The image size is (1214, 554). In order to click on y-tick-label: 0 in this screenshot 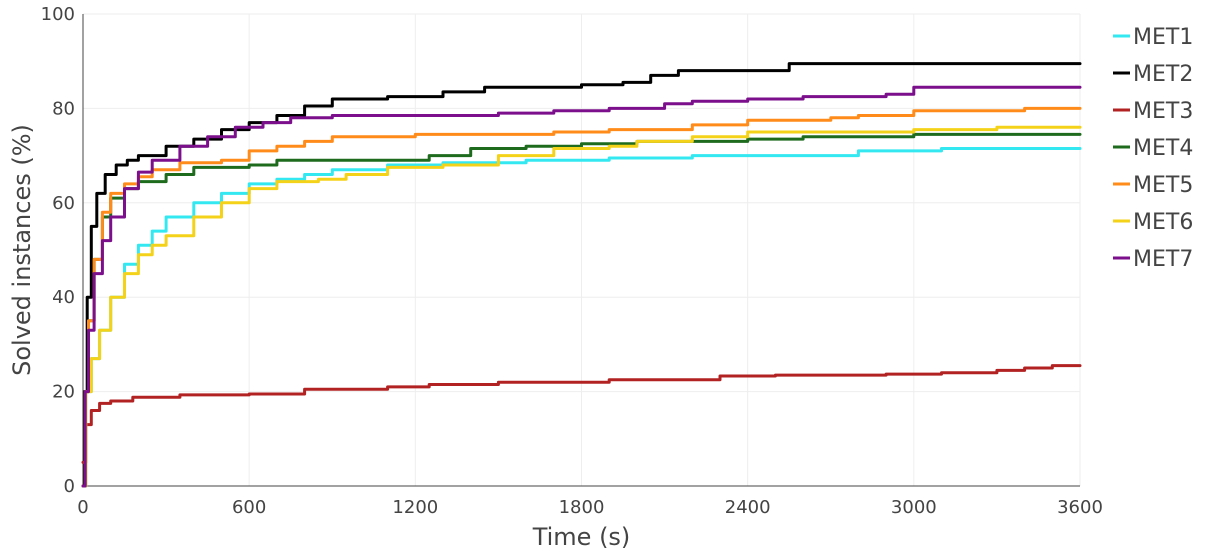, I will do `click(69, 486)`.